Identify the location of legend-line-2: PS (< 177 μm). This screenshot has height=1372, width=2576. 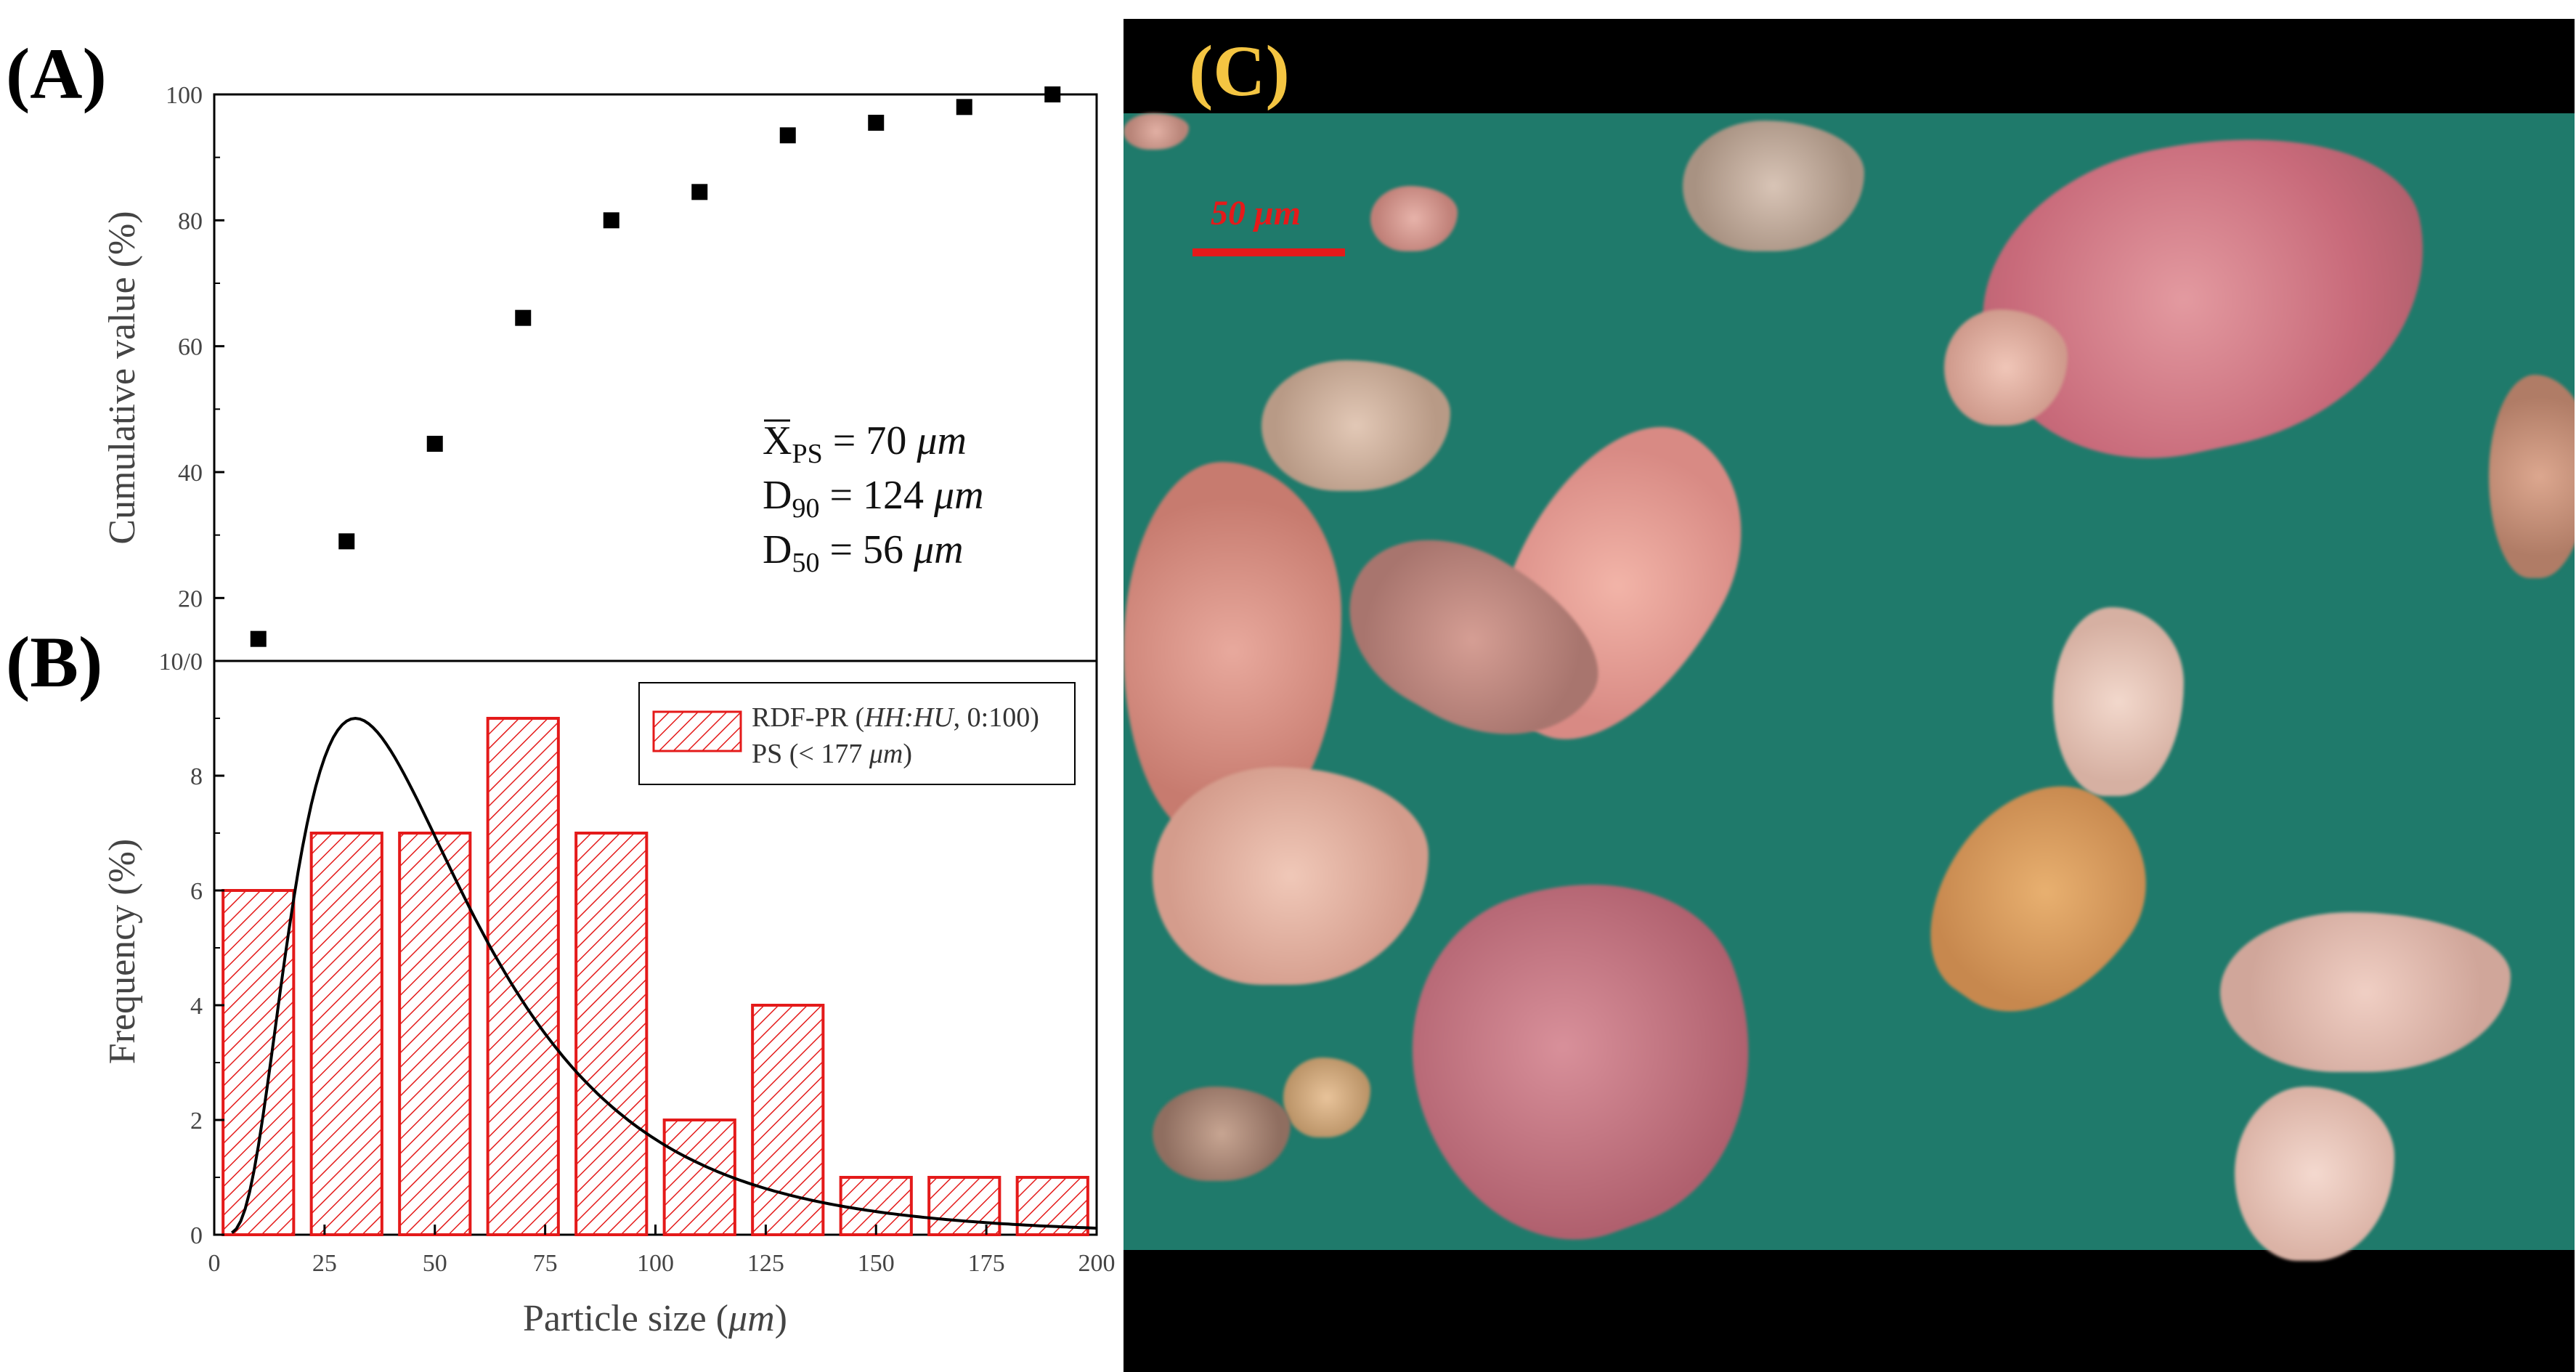
(832, 754).